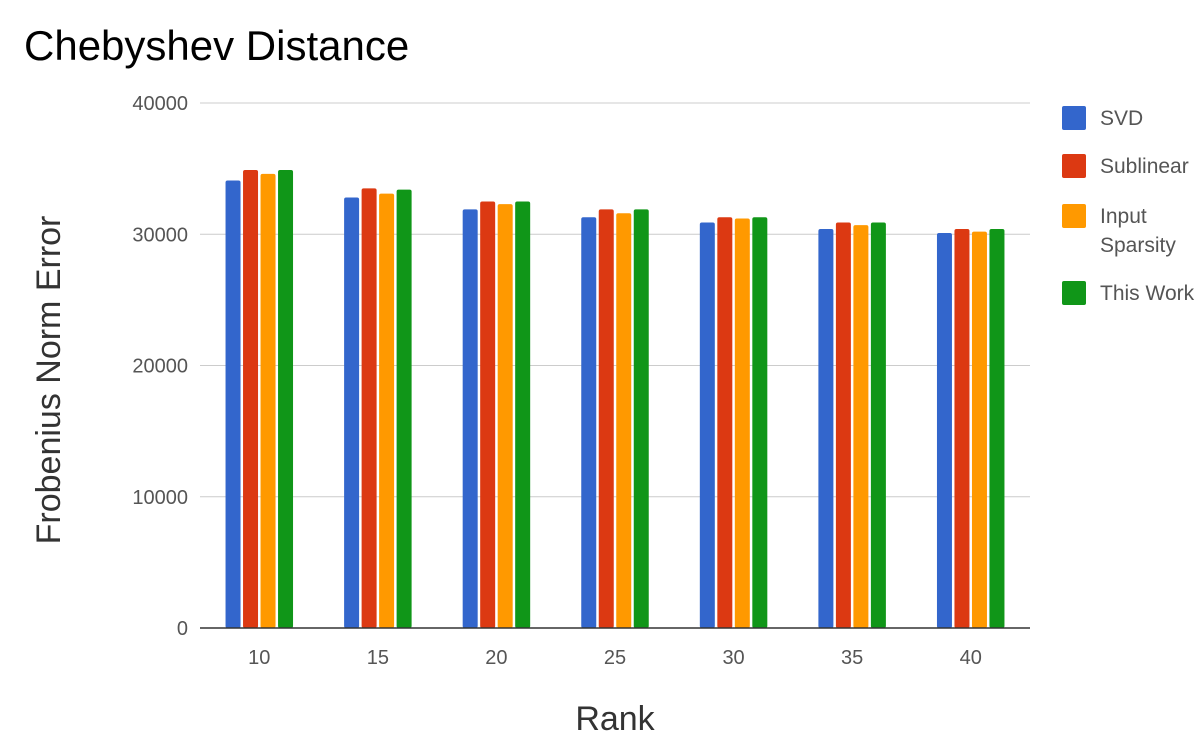 The height and width of the screenshot is (743, 1196). I want to click on y-tick-label: 0, so click(182, 629).